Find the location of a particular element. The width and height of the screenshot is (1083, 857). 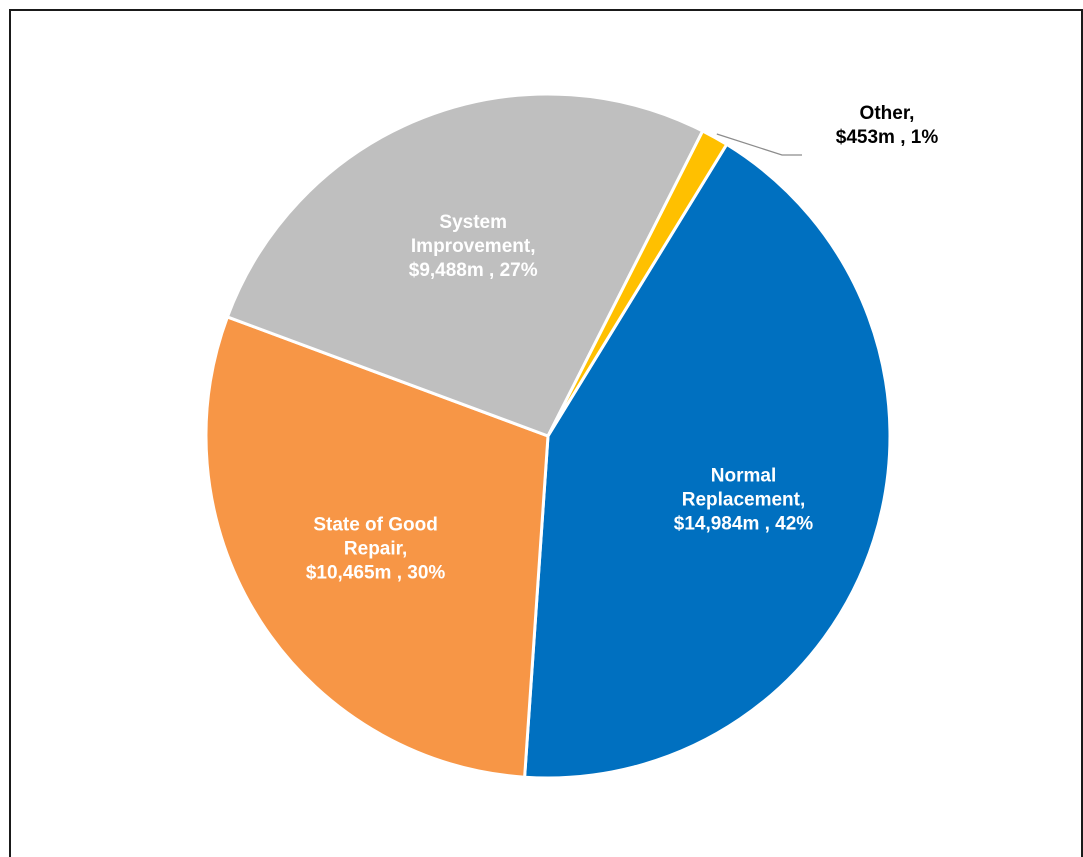

data-label-line: $10,465m , 30% is located at coordinates (376, 572).